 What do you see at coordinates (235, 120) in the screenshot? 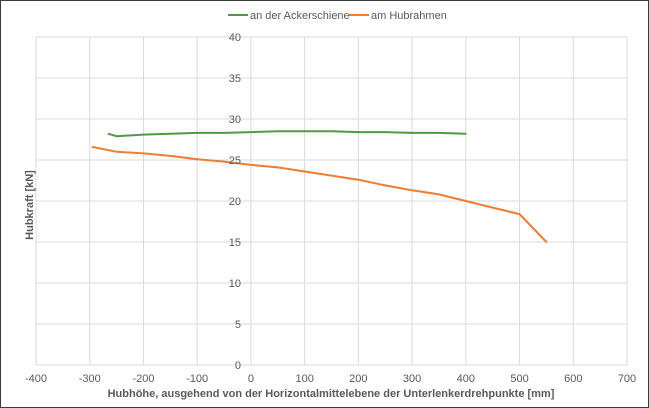
I see `y-tick-label: 30` at bounding box center [235, 120].